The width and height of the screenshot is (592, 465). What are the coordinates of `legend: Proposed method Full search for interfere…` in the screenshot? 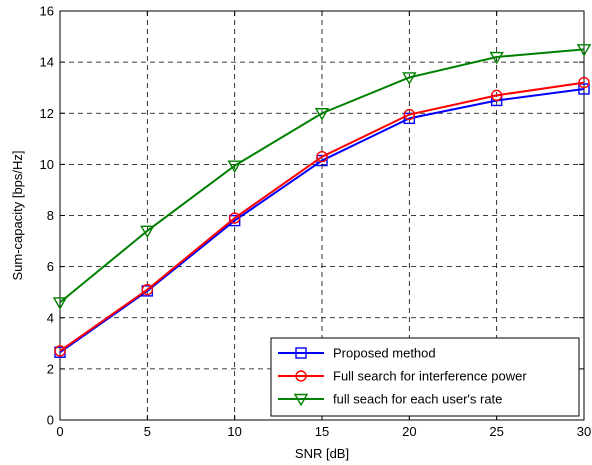 It's located at (425, 377).